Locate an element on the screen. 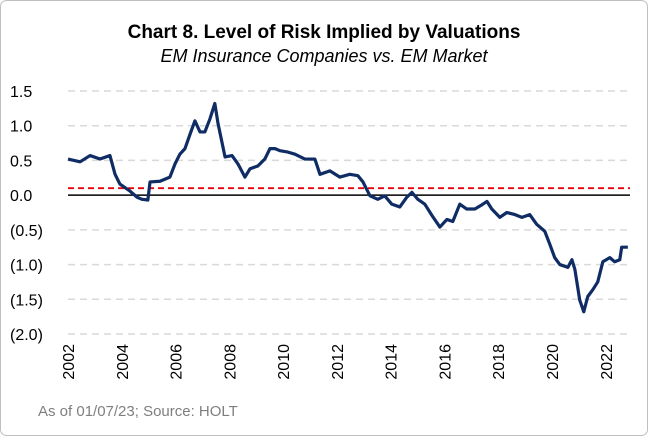 This screenshot has height=441, width=648. x-tick-label: 2016 is located at coordinates (445, 362).